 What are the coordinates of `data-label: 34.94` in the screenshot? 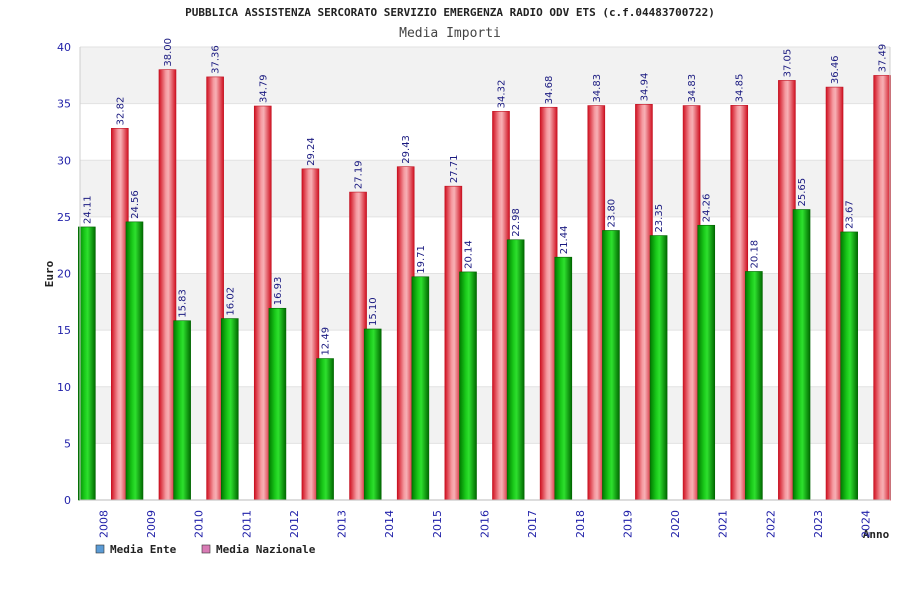 It's located at (644, 87).